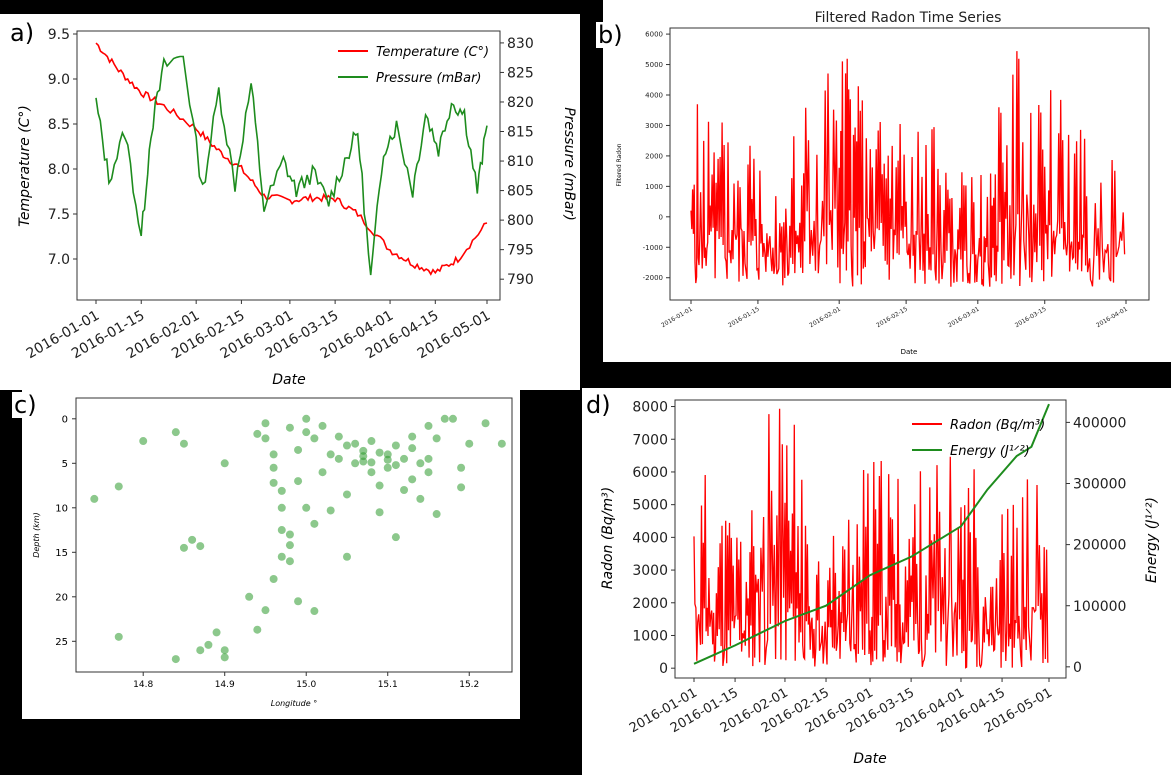 This screenshot has width=1171, height=775. I want to click on chart-c-ytick-label-5: 25, so click(61, 642).